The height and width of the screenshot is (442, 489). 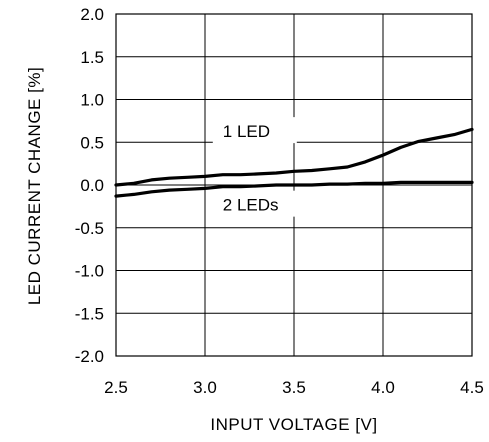 What do you see at coordinates (92, 100) in the screenshot?
I see `y-tick-label: 1.0` at bounding box center [92, 100].